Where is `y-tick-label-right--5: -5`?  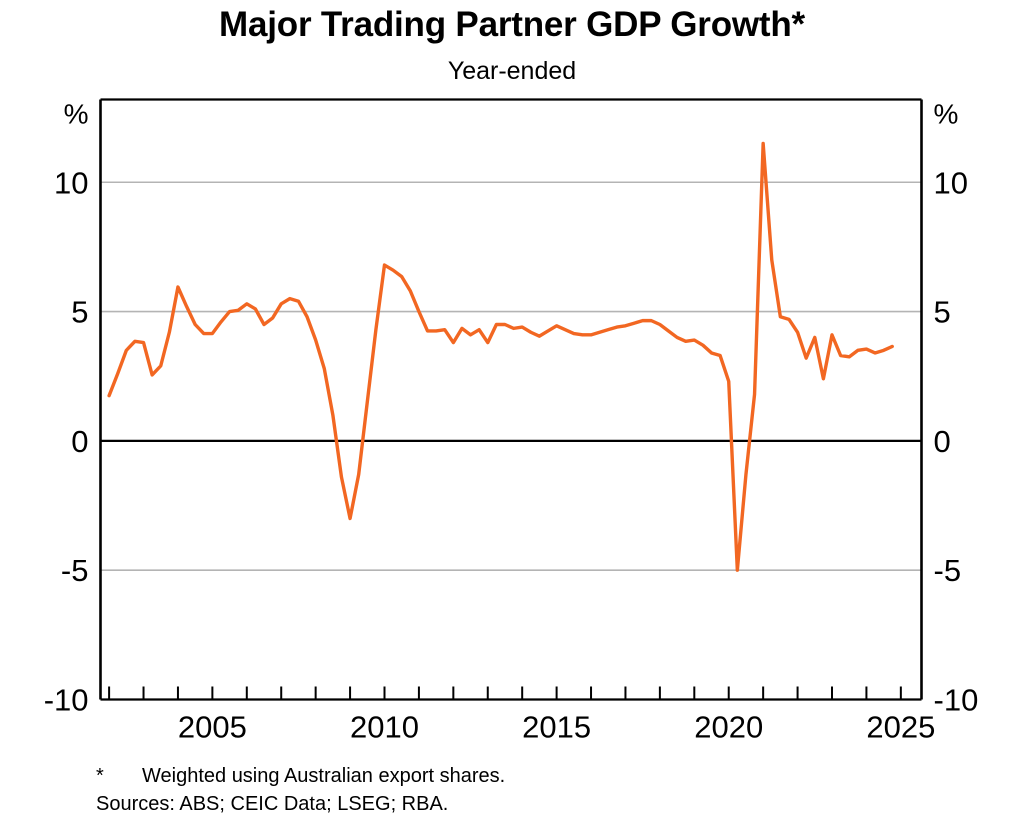
y-tick-label-right--5: -5 is located at coordinates (948, 570).